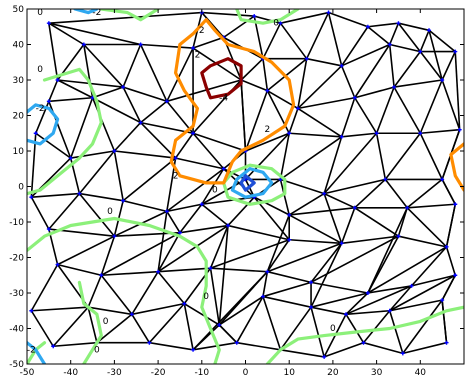  Describe the element at coordinates (27, 373) in the screenshot. I see `x-tick-label: -50` at that location.